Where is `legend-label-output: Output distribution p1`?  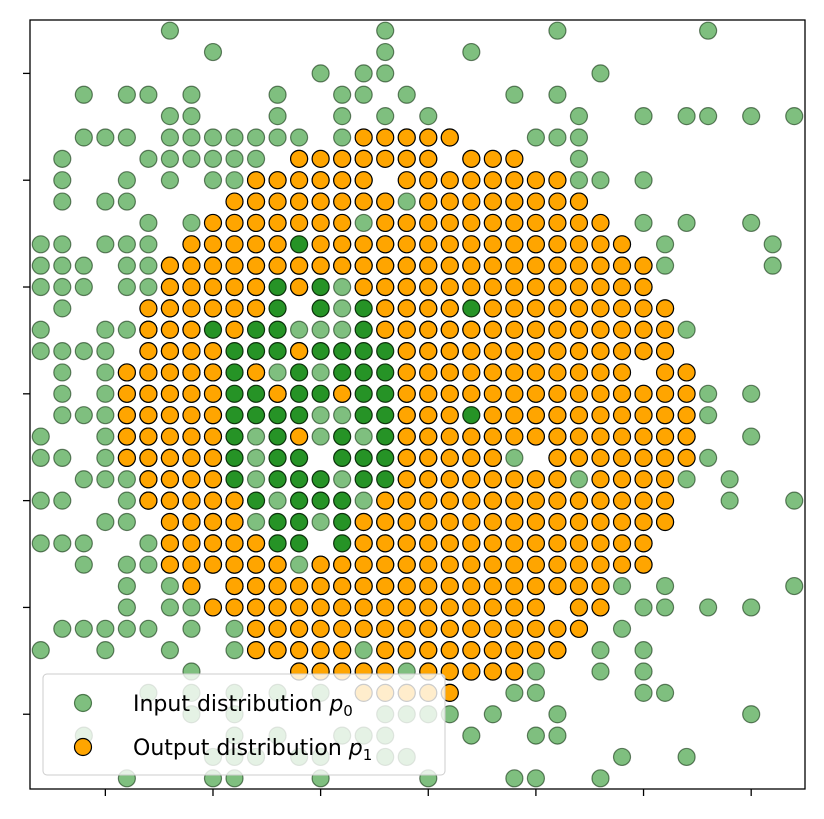 legend-label-output: Output distribution p1 is located at coordinates (252, 750).